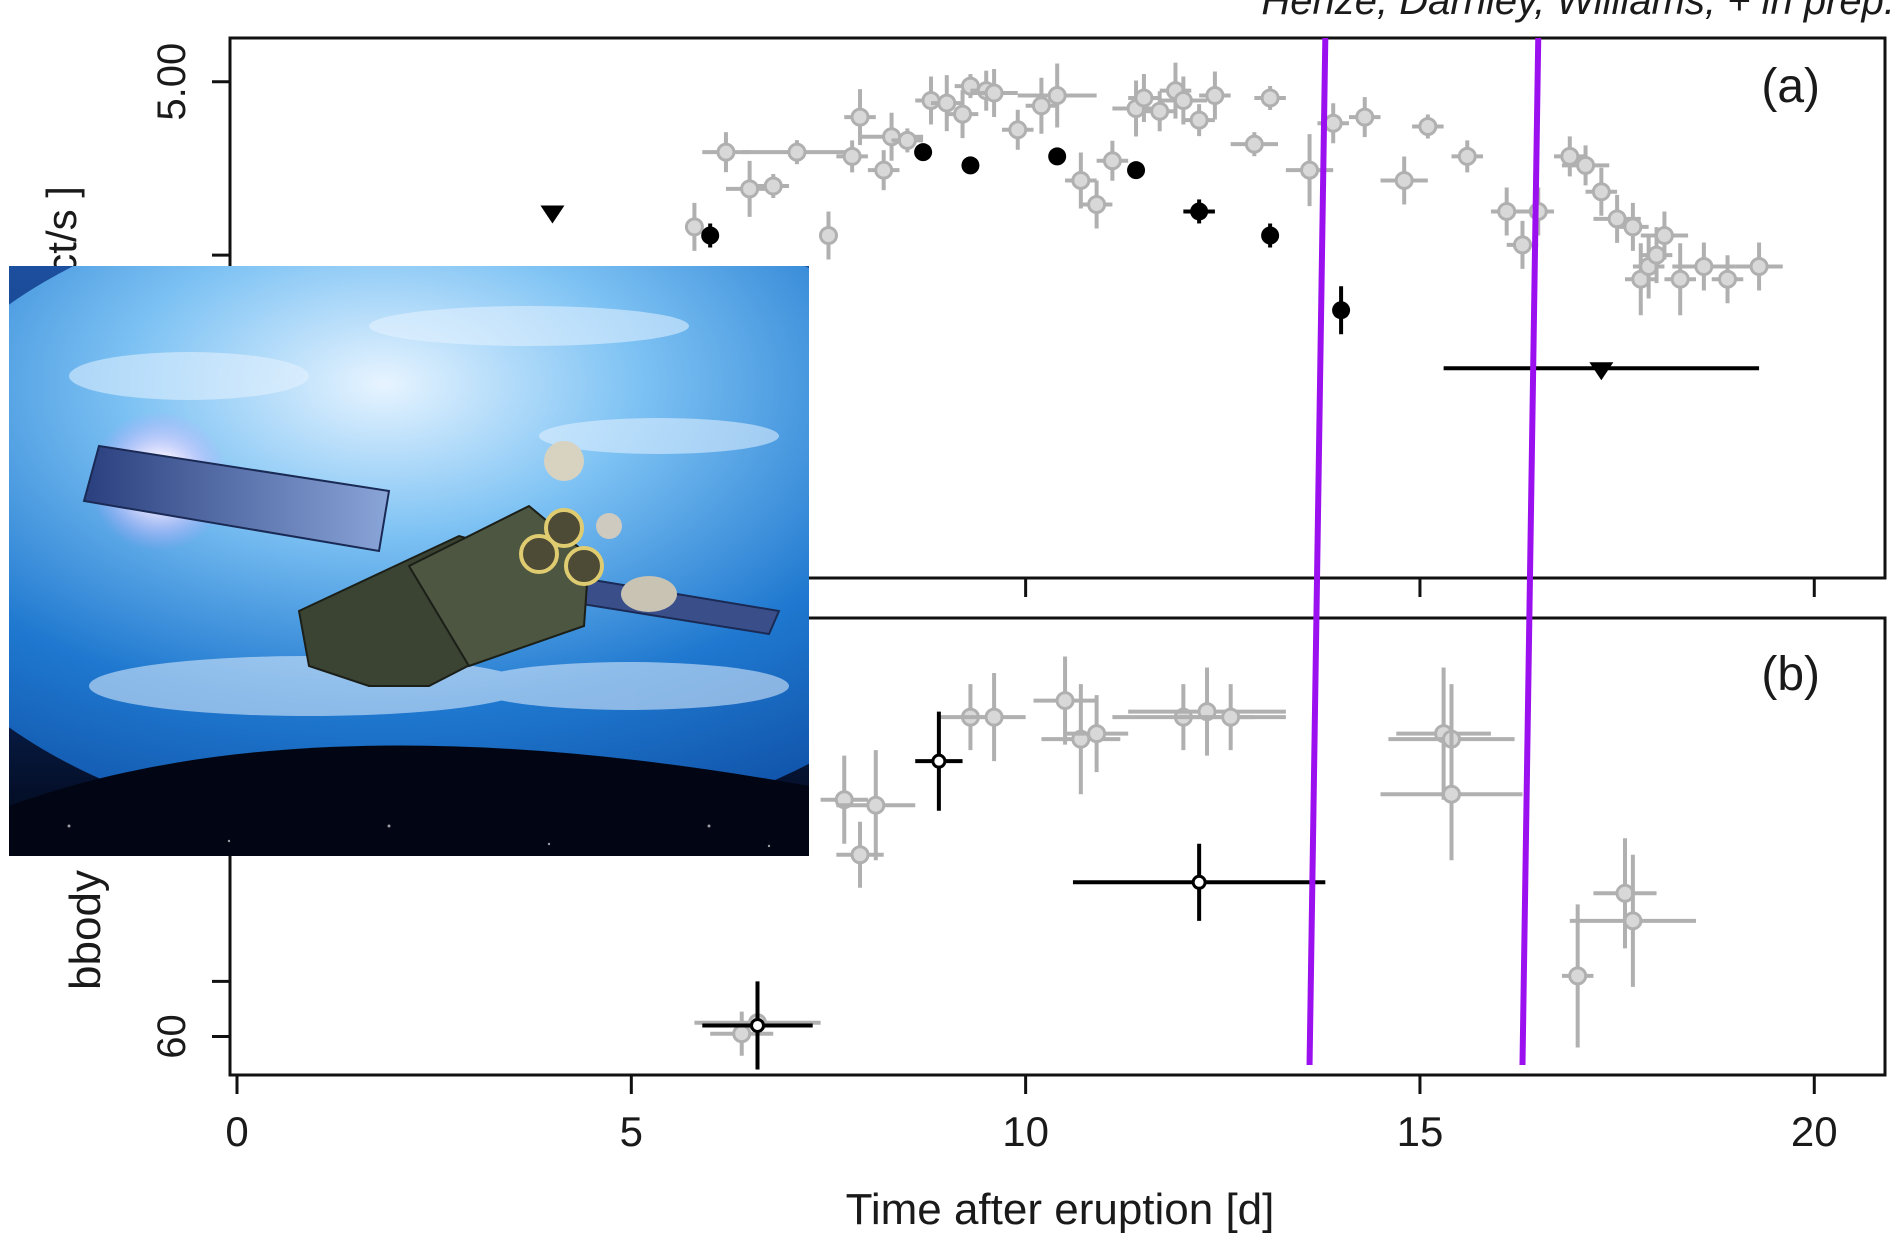 The width and height of the screenshot is (1895, 1234). What do you see at coordinates (1578, 11) in the screenshot?
I see `credit-text: Henze, Darnley, Williams, + in prep.` at bounding box center [1578, 11].